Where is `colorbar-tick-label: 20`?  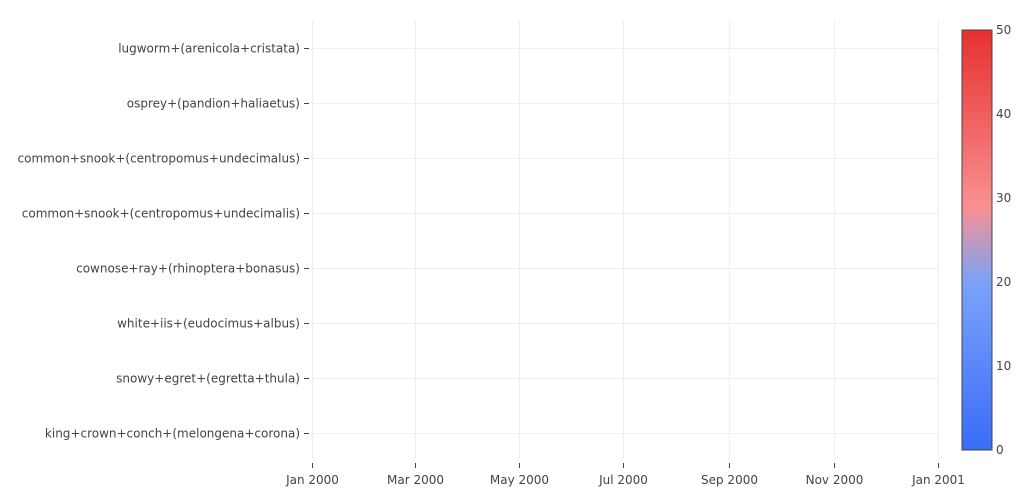 colorbar-tick-label: 20 is located at coordinates (1003, 282).